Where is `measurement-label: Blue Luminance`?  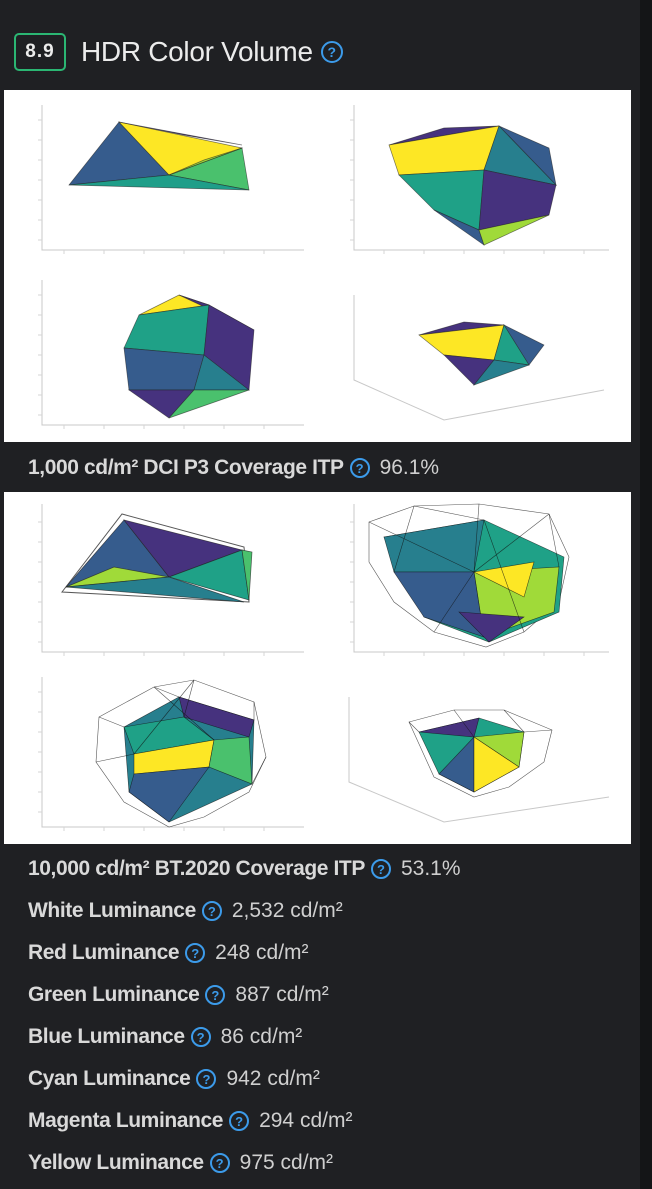
measurement-label: Blue Luminance is located at coordinates (106, 1036).